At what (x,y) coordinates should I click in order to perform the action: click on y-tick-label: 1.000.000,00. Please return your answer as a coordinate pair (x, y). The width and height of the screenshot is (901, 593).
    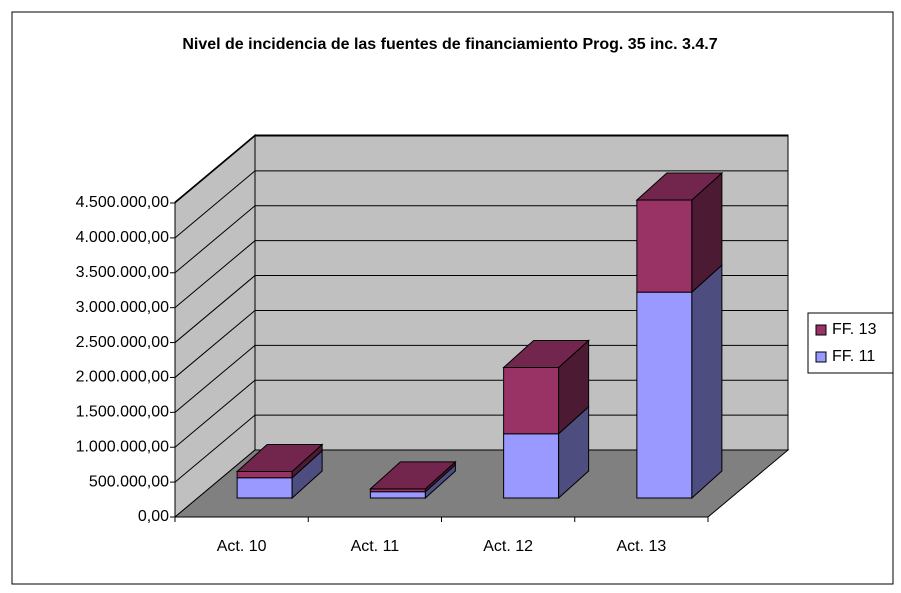
    Looking at the image, I should click on (123, 446).